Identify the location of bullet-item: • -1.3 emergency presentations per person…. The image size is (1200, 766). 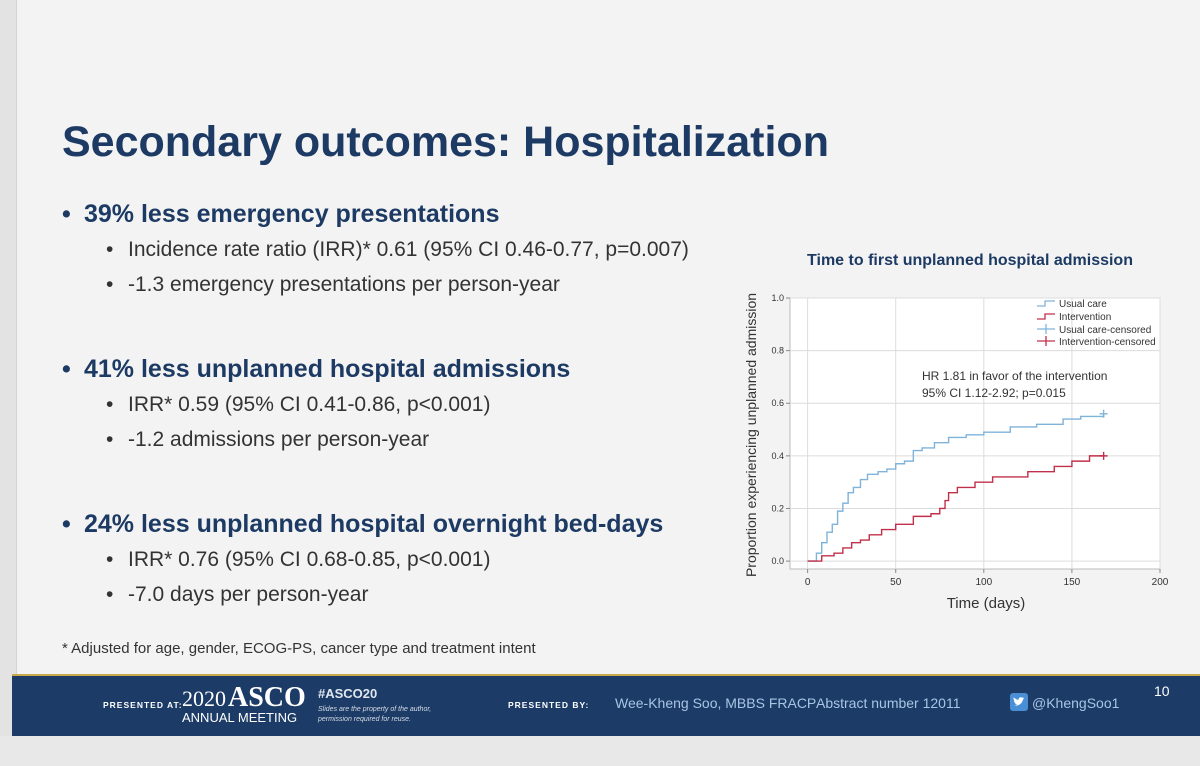
(333, 284).